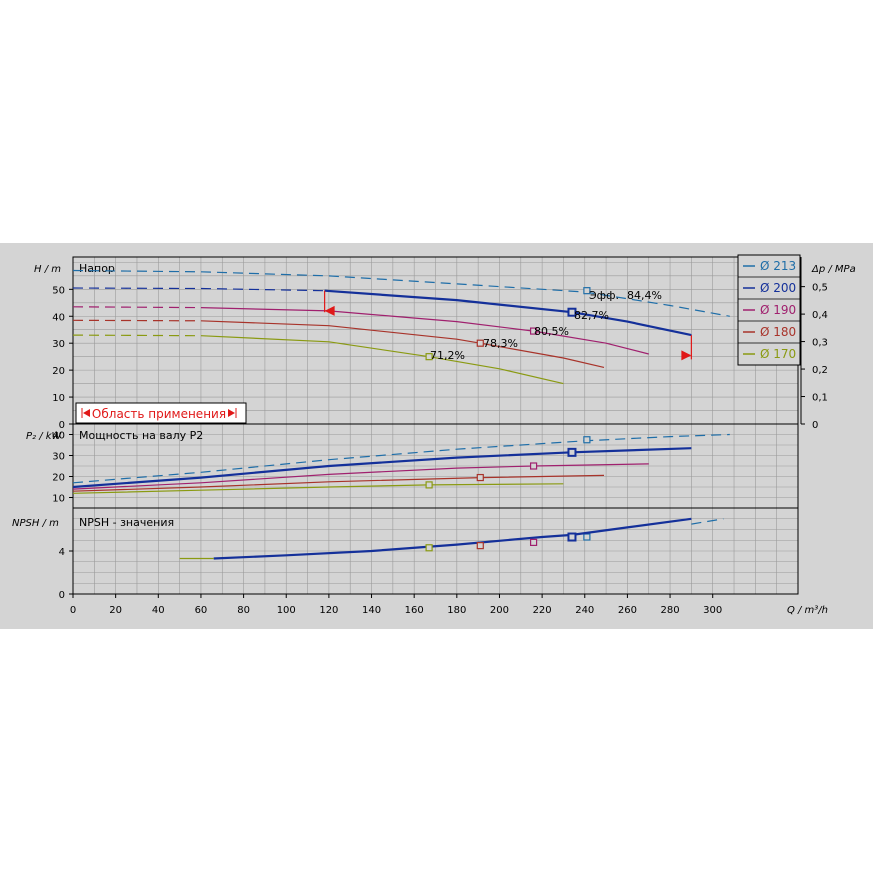 The image size is (873, 873). What do you see at coordinates (73, 610) in the screenshot?
I see `x-tick-label: 0` at bounding box center [73, 610].